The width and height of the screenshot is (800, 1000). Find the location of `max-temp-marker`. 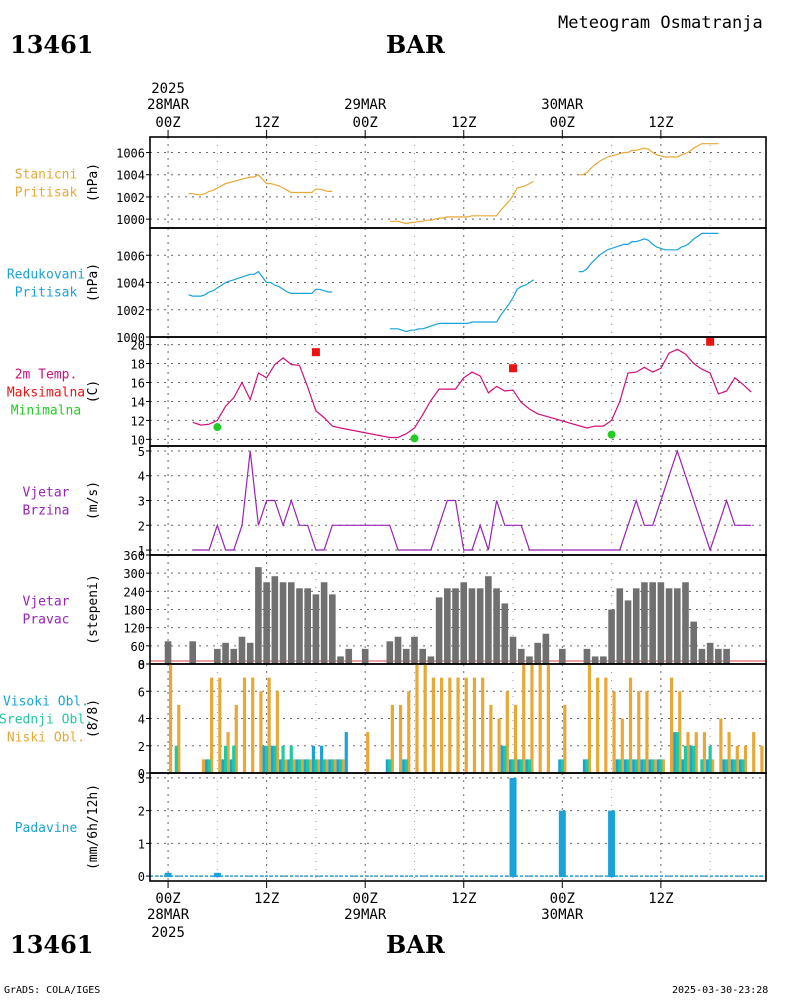

max-temp-marker is located at coordinates (315, 352).